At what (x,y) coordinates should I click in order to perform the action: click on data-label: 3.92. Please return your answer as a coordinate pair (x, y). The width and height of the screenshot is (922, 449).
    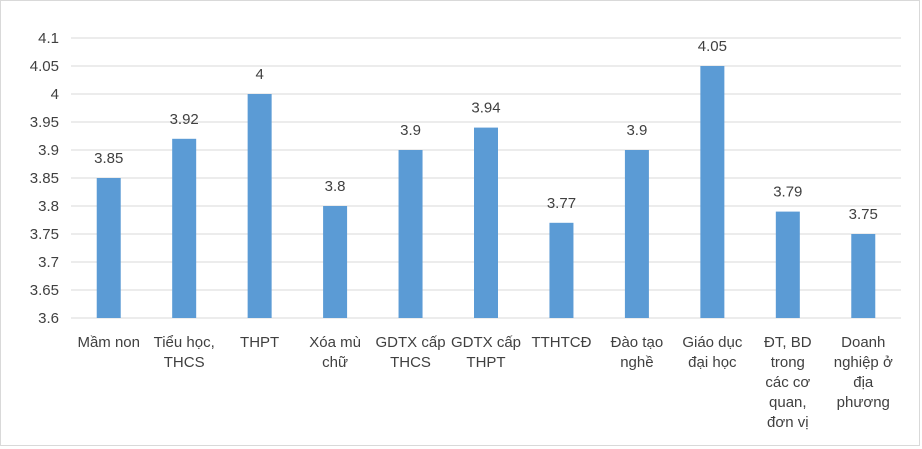
    Looking at the image, I should click on (184, 119).